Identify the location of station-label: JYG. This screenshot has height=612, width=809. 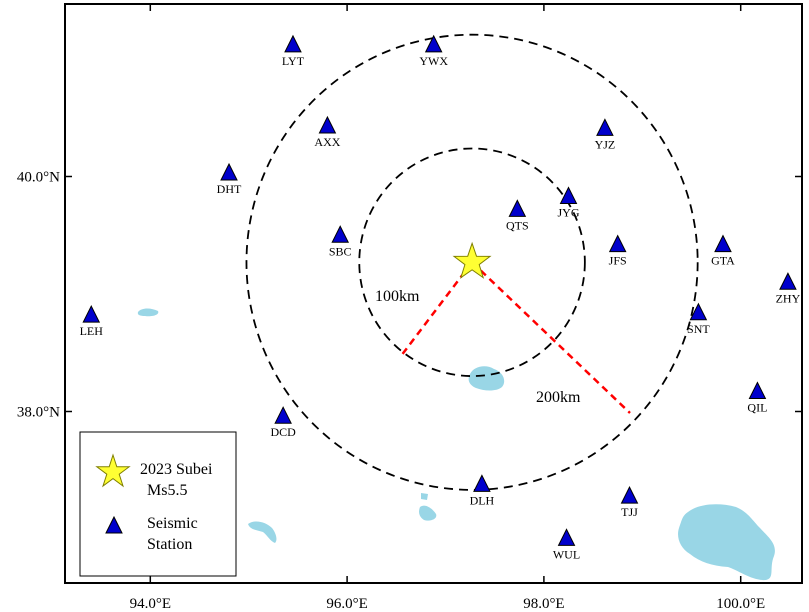
(568, 212).